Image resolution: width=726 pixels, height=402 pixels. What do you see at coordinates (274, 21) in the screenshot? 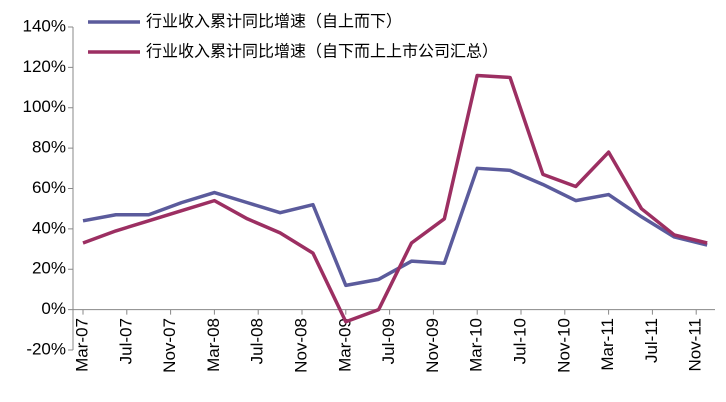
I see `legend-label: 行业收入累计同比增速（自上而下）` at bounding box center [274, 21].